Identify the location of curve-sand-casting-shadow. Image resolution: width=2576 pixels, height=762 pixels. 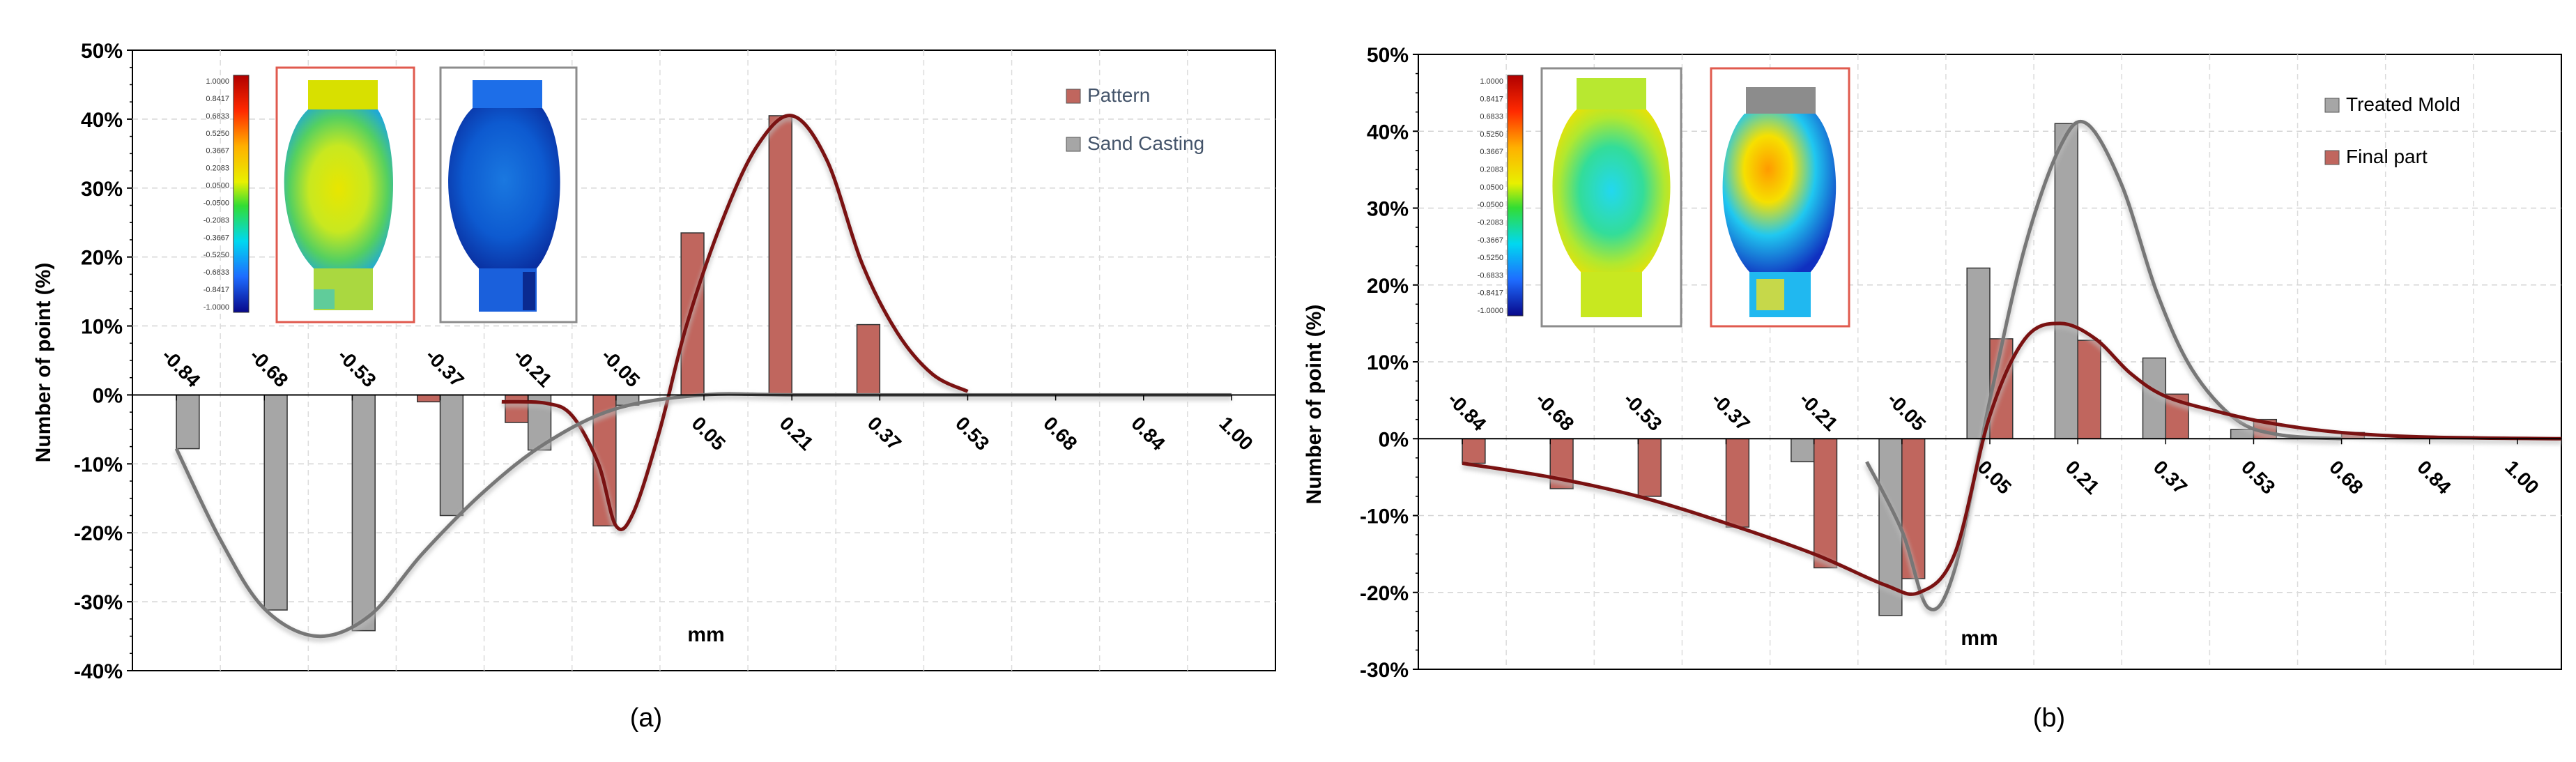
(703, 518).